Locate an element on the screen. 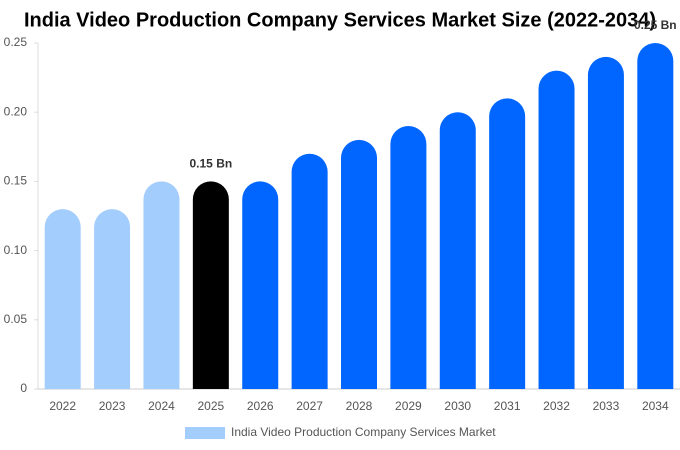  x-tick-label: 2029 is located at coordinates (408, 406).